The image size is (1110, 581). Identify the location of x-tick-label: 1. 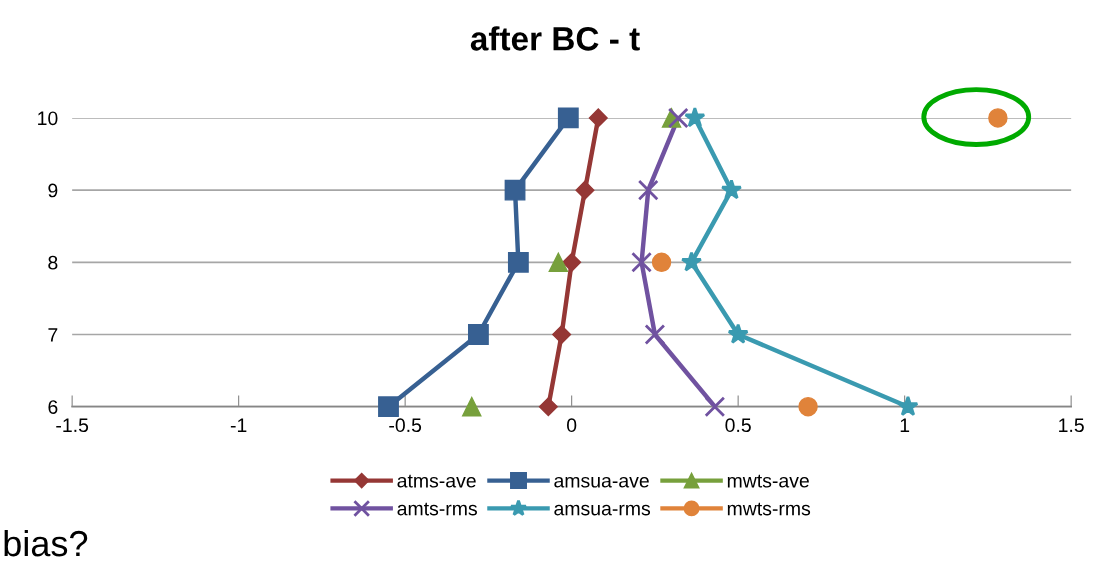
(905, 425).